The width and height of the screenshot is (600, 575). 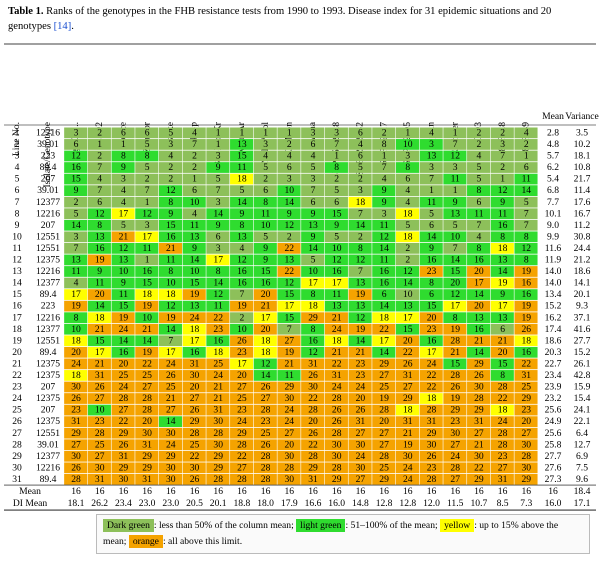 What do you see at coordinates (582, 202) in the screenshot?
I see `cell: 17.6` at bounding box center [582, 202].